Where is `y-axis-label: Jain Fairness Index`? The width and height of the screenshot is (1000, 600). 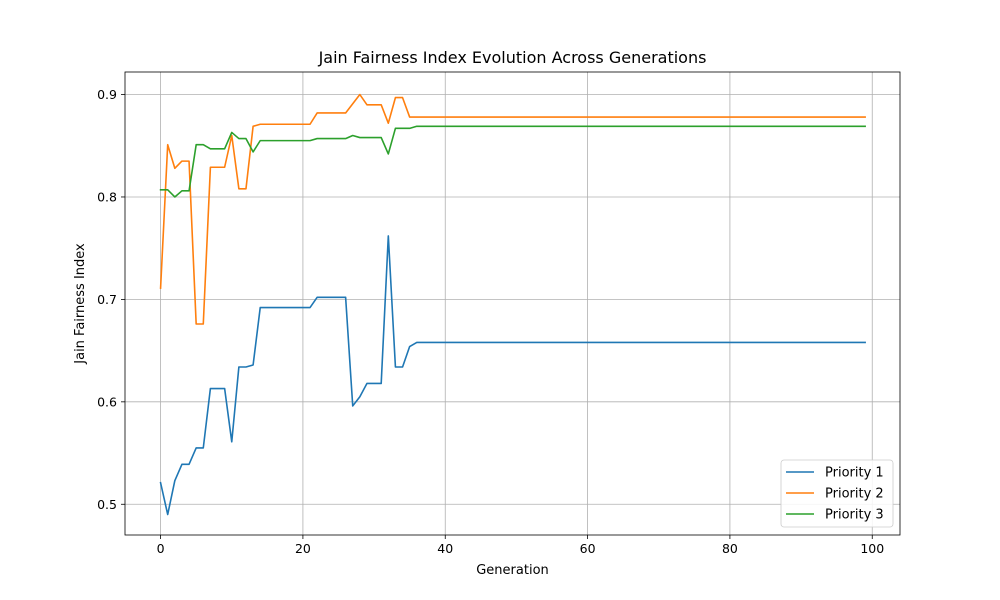 y-axis-label: Jain Fairness Index is located at coordinates (80, 304).